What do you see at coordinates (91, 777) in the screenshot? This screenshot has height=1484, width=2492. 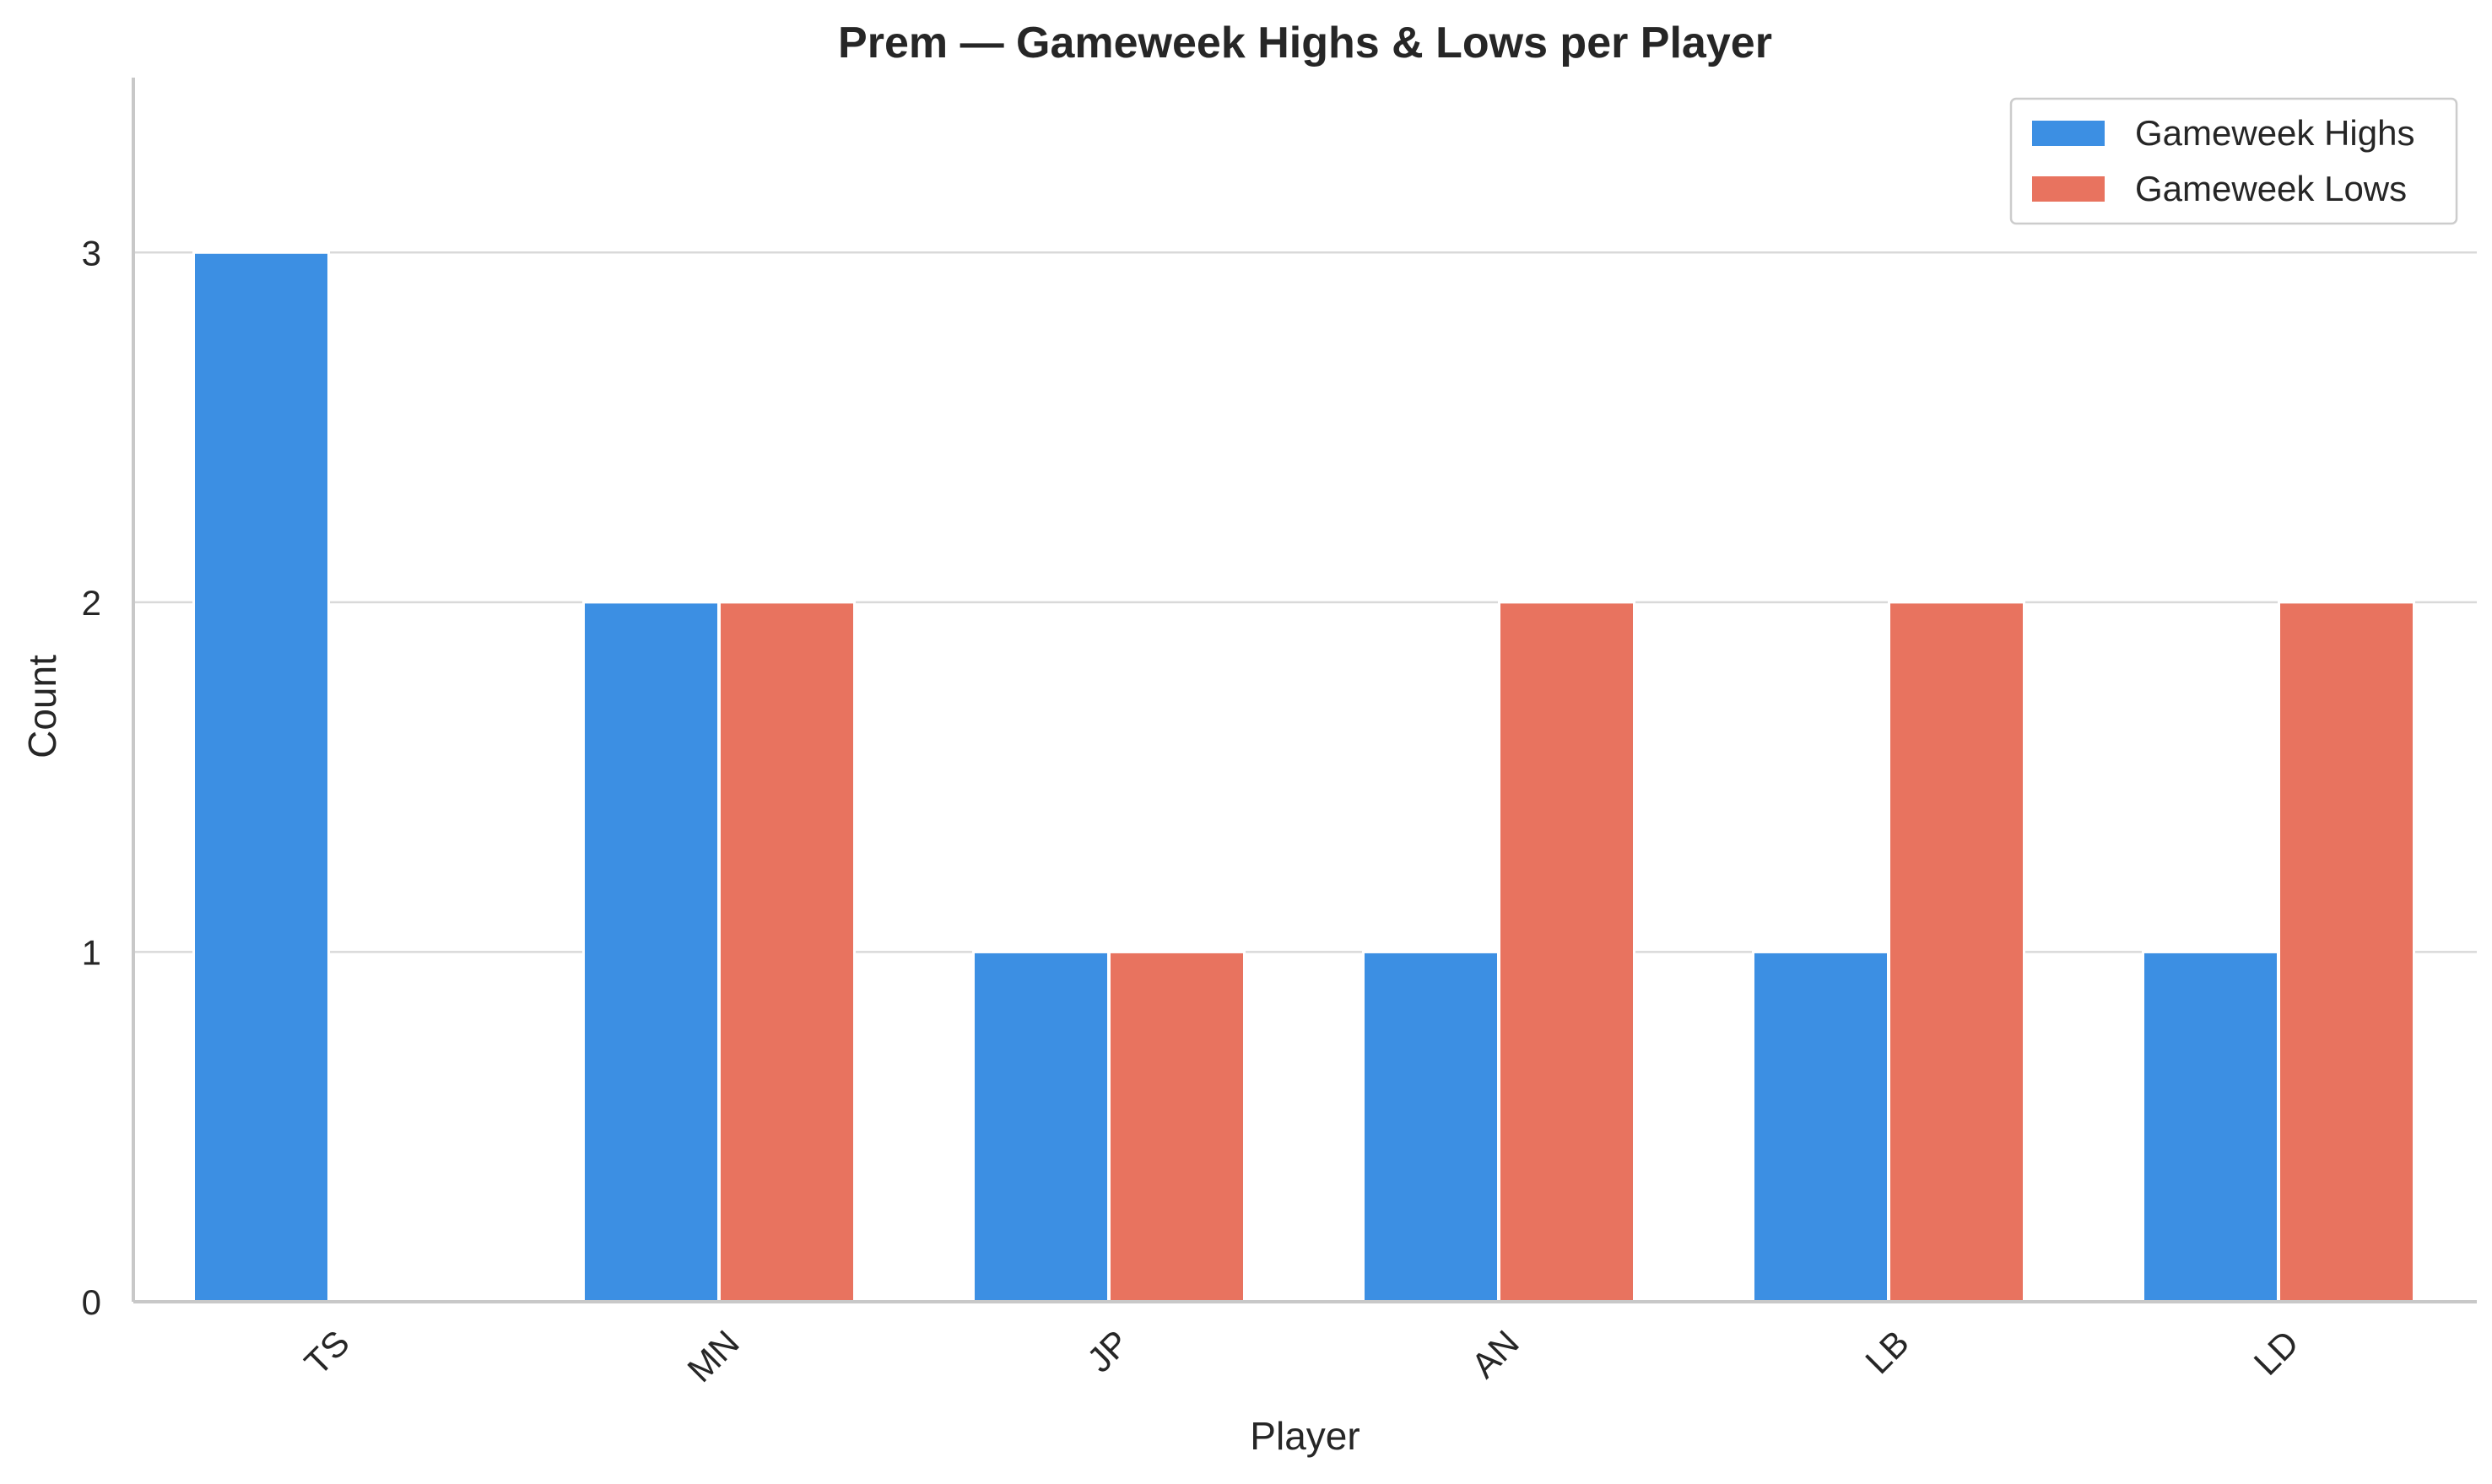 I see `y-tick-labels: 0 1 2 3` at bounding box center [91, 777].